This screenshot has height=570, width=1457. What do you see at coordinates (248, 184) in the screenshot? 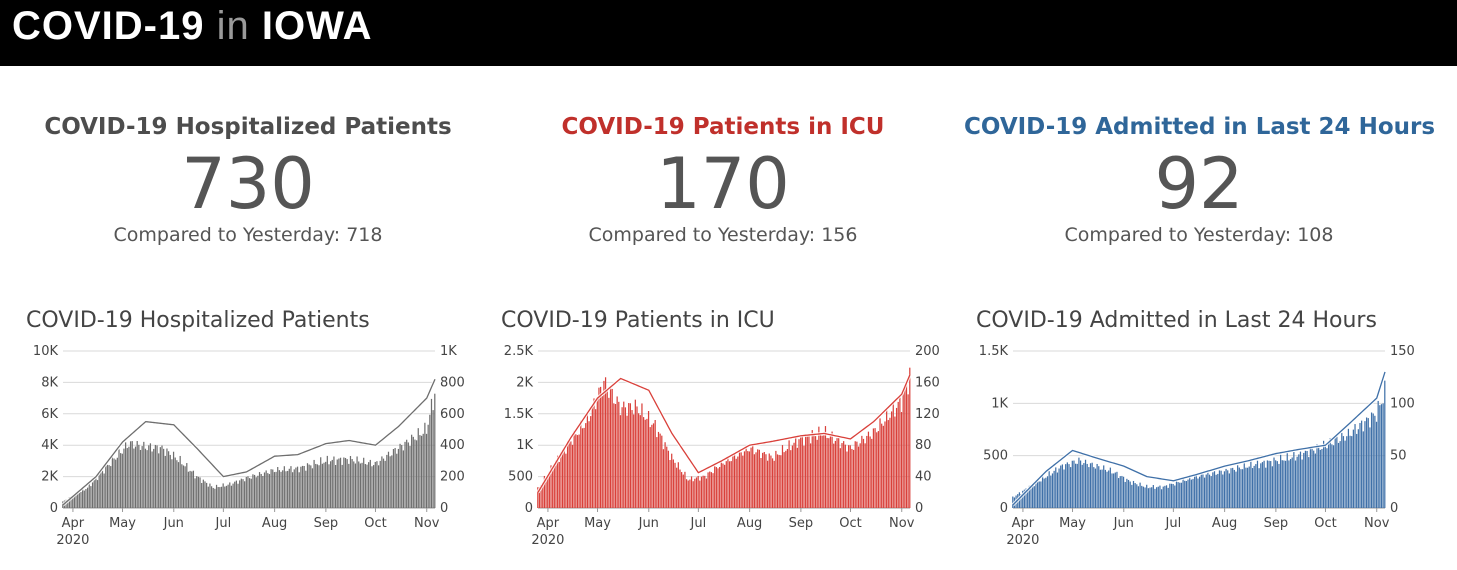
I see `kpi-value: 730` at bounding box center [248, 184].